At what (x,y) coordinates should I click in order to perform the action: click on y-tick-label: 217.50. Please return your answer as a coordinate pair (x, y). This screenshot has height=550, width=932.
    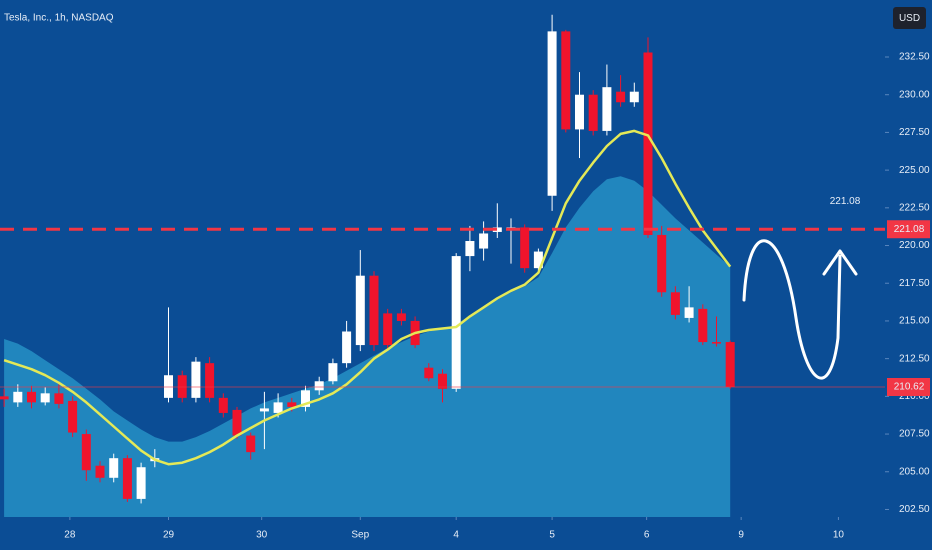
    Looking at the image, I should click on (914, 283).